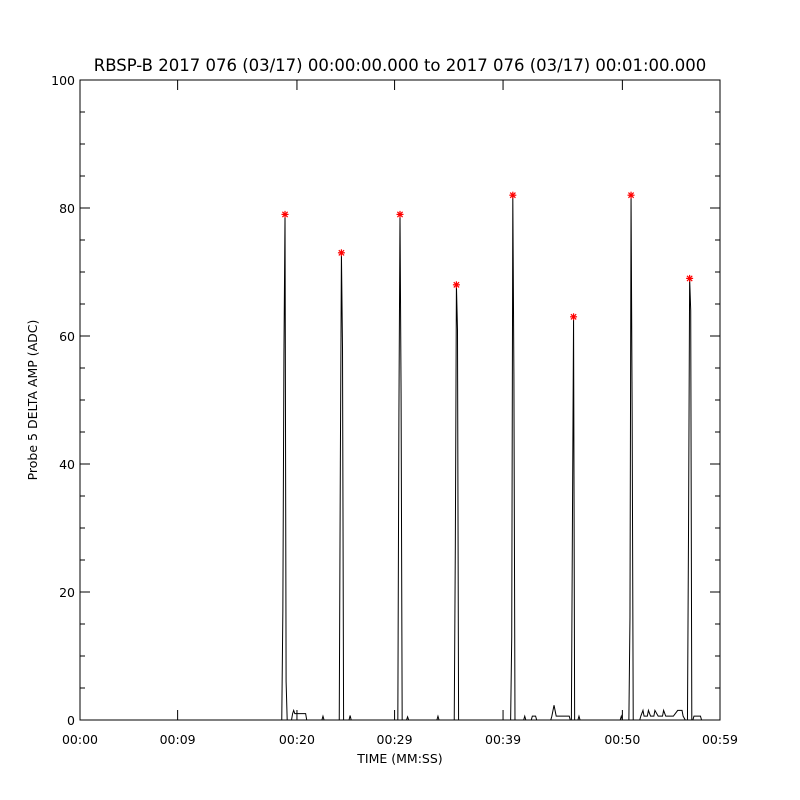 This screenshot has height=800, width=800. What do you see at coordinates (395, 739) in the screenshot?
I see `x-tick-label: 00:29` at bounding box center [395, 739].